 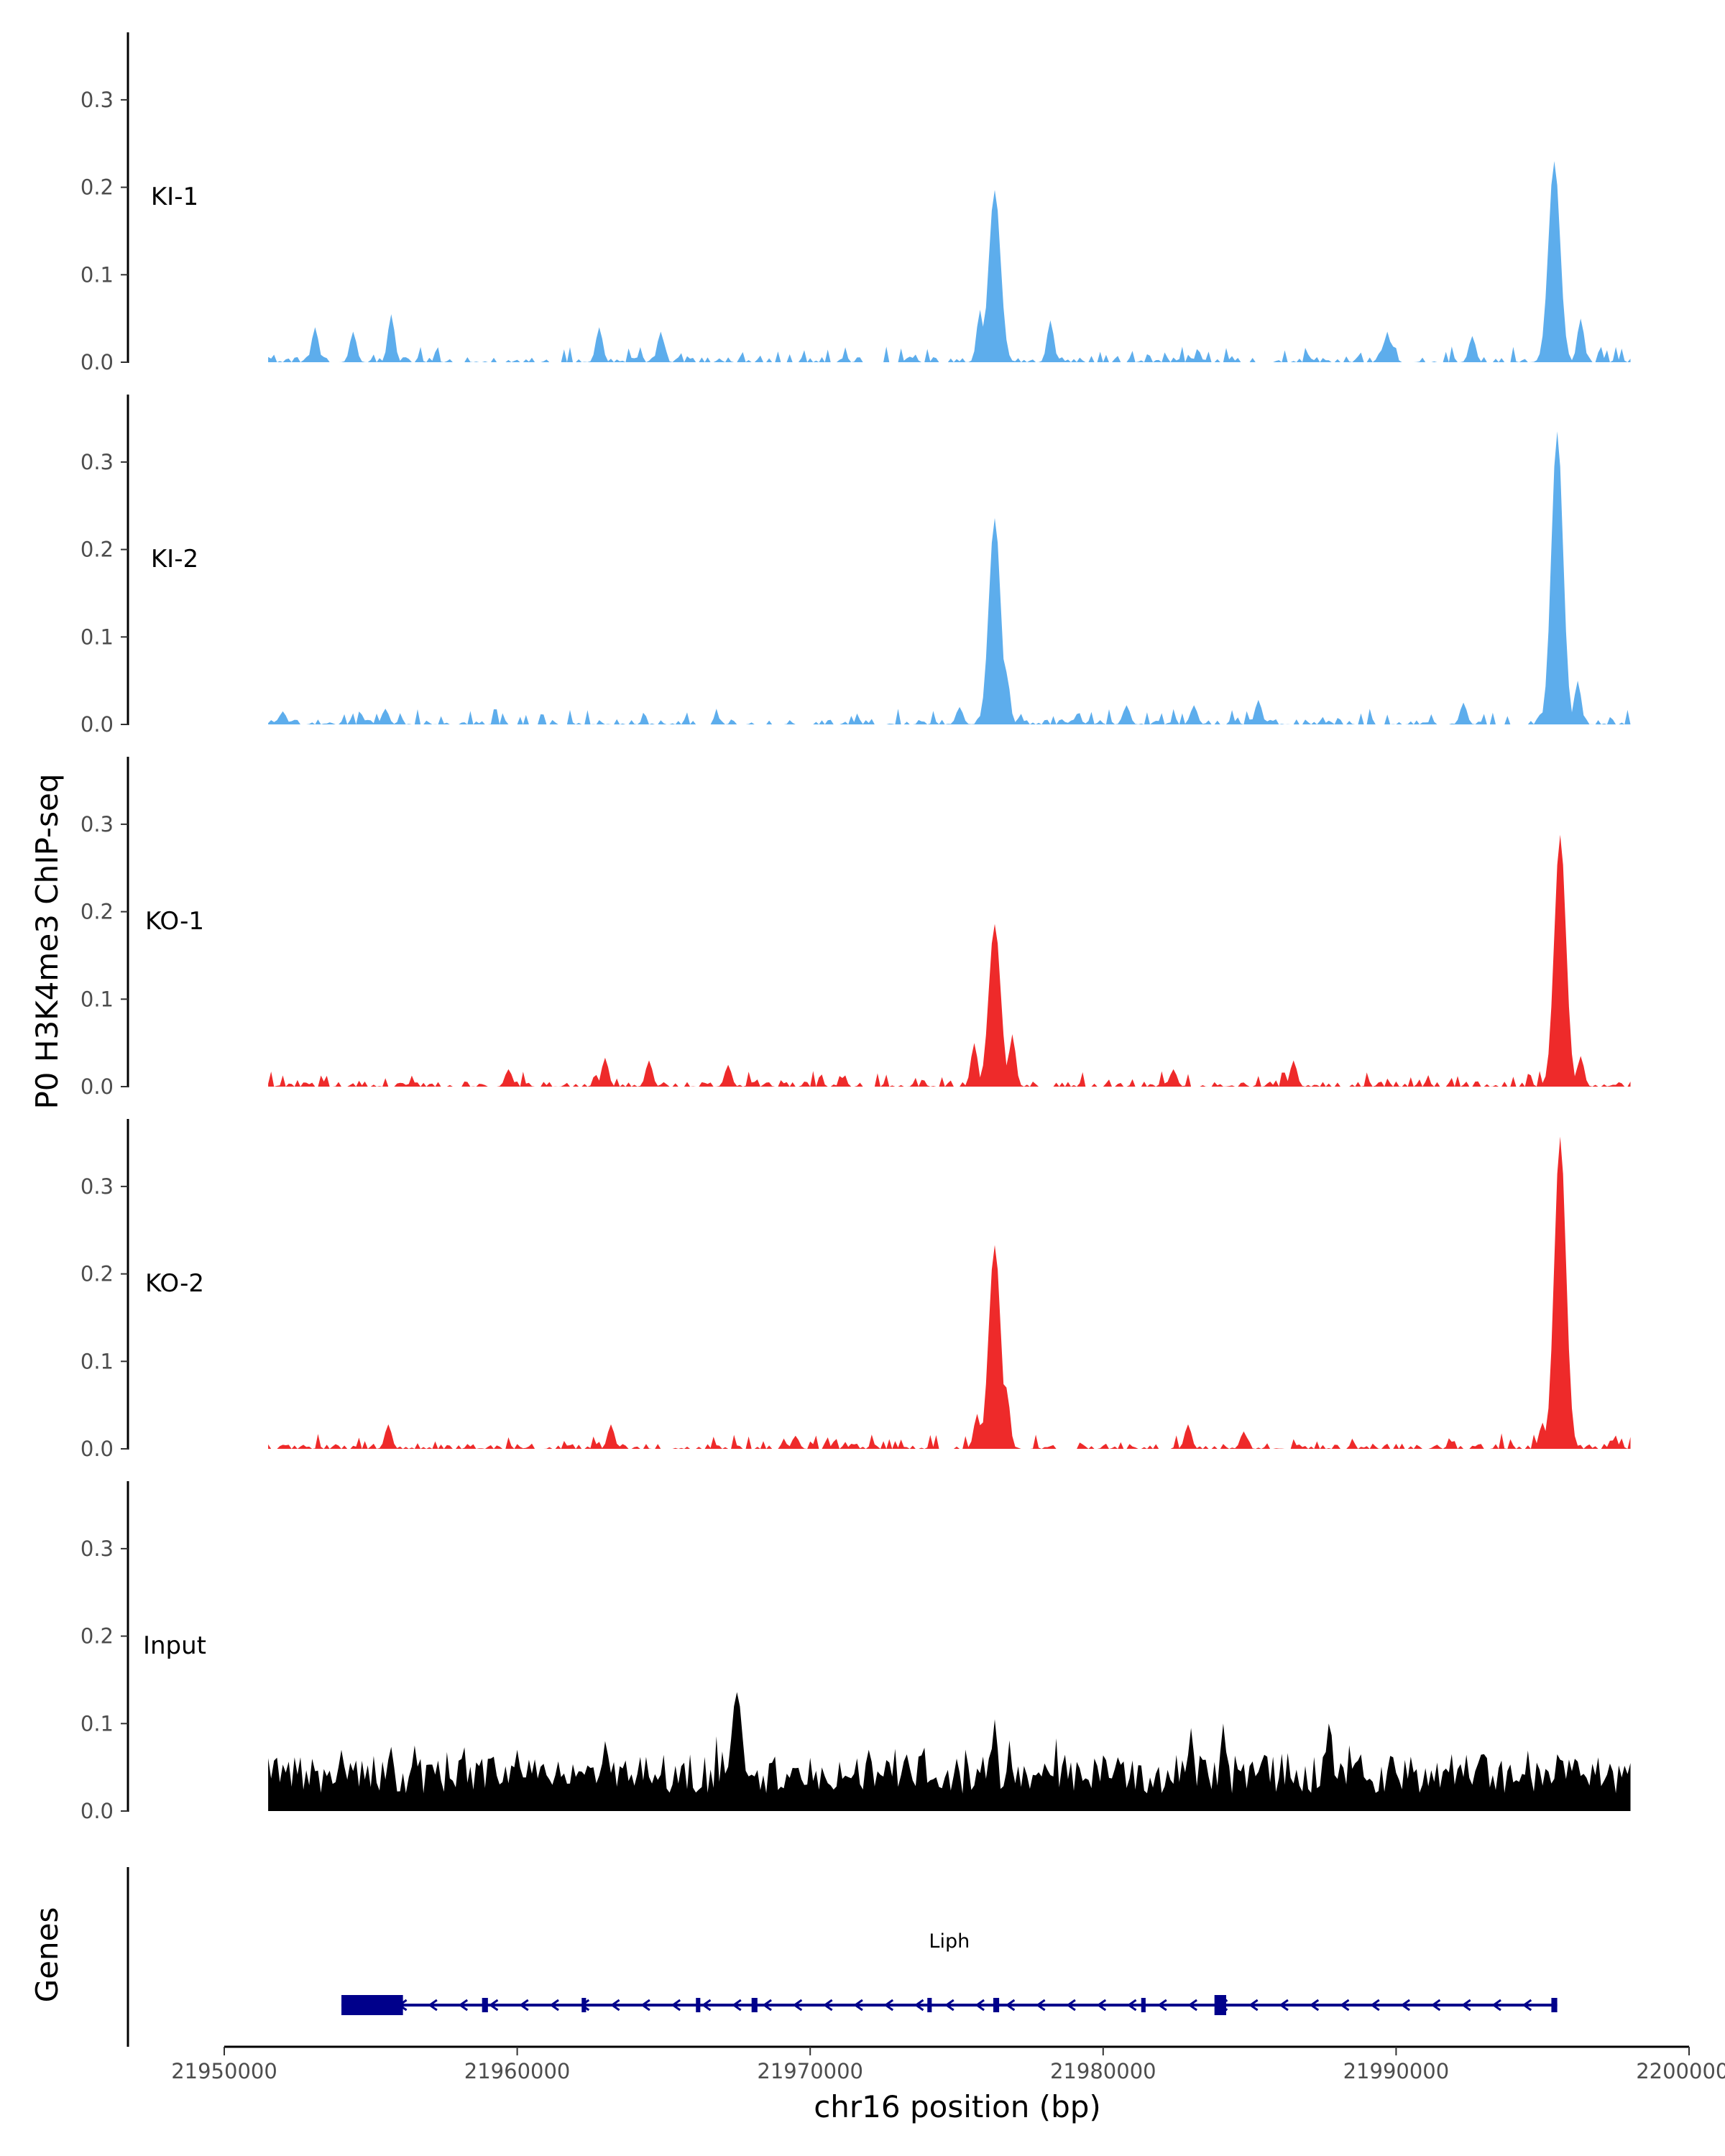 What do you see at coordinates (949, 1941) in the screenshot?
I see `gene-name-label: Liph` at bounding box center [949, 1941].